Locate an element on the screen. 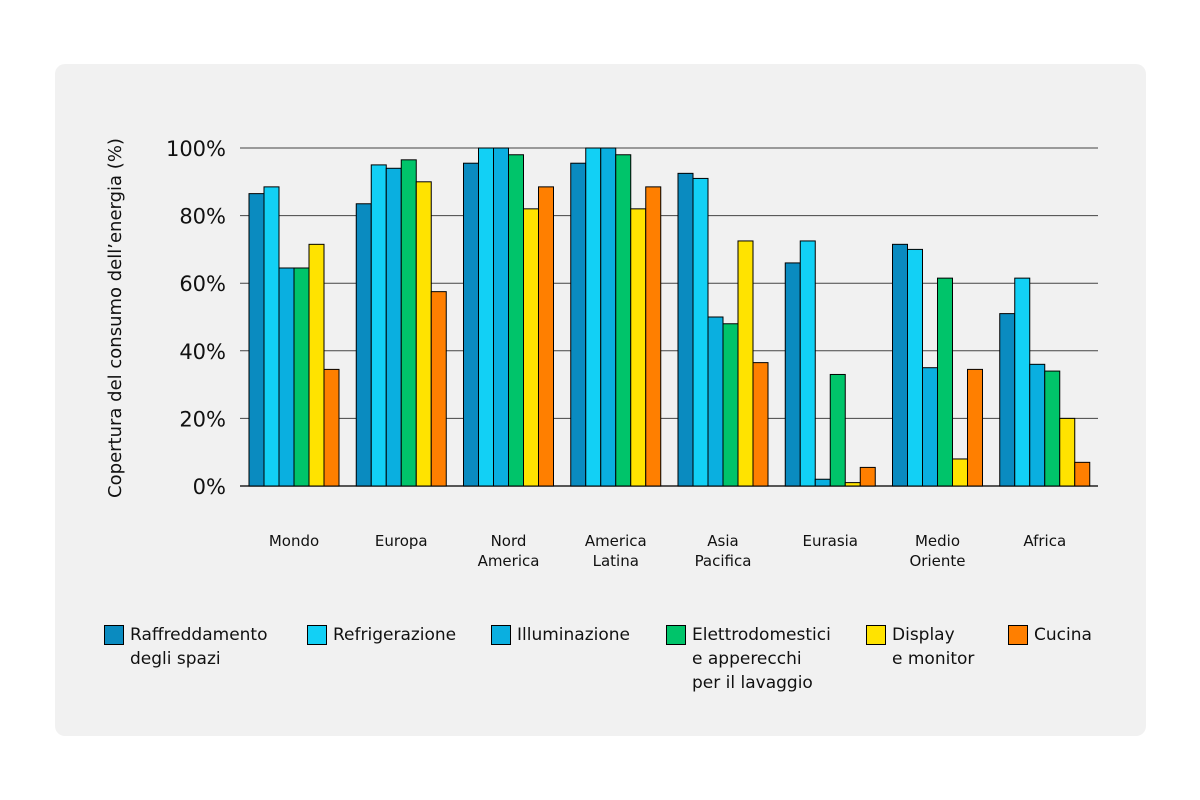 The width and height of the screenshot is (1200, 800). legend-item: Refrigerazione is located at coordinates (381, 635).